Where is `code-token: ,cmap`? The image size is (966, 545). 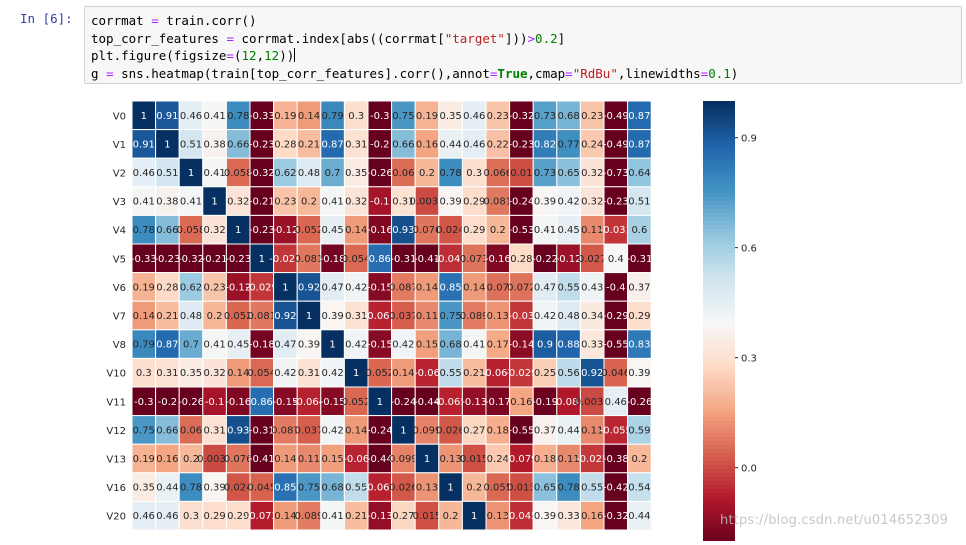 code-token: ,cmap is located at coordinates (546, 73).